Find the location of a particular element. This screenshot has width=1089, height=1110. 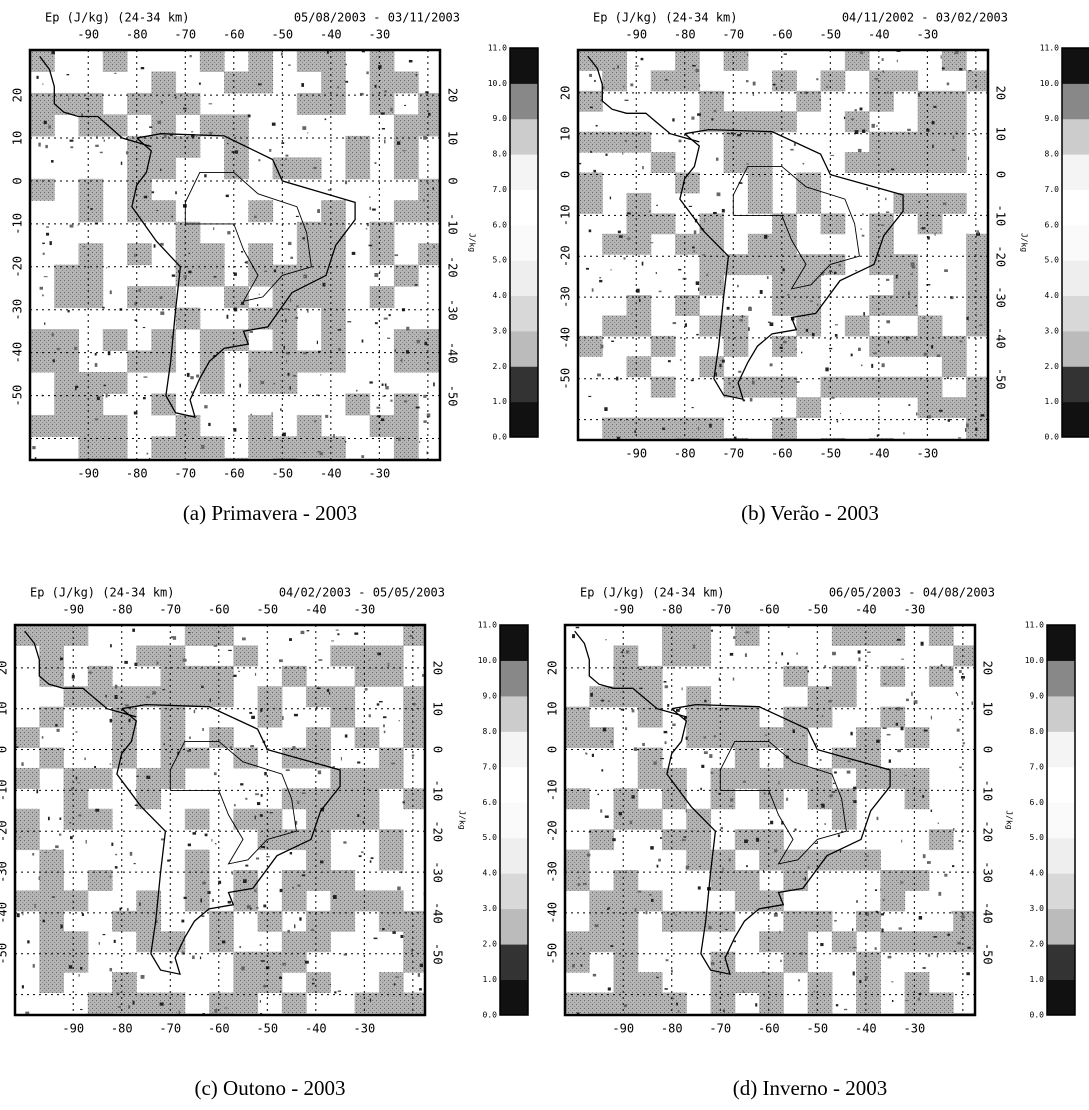

lat-tick-label: -30 is located at coordinates (5, 872).